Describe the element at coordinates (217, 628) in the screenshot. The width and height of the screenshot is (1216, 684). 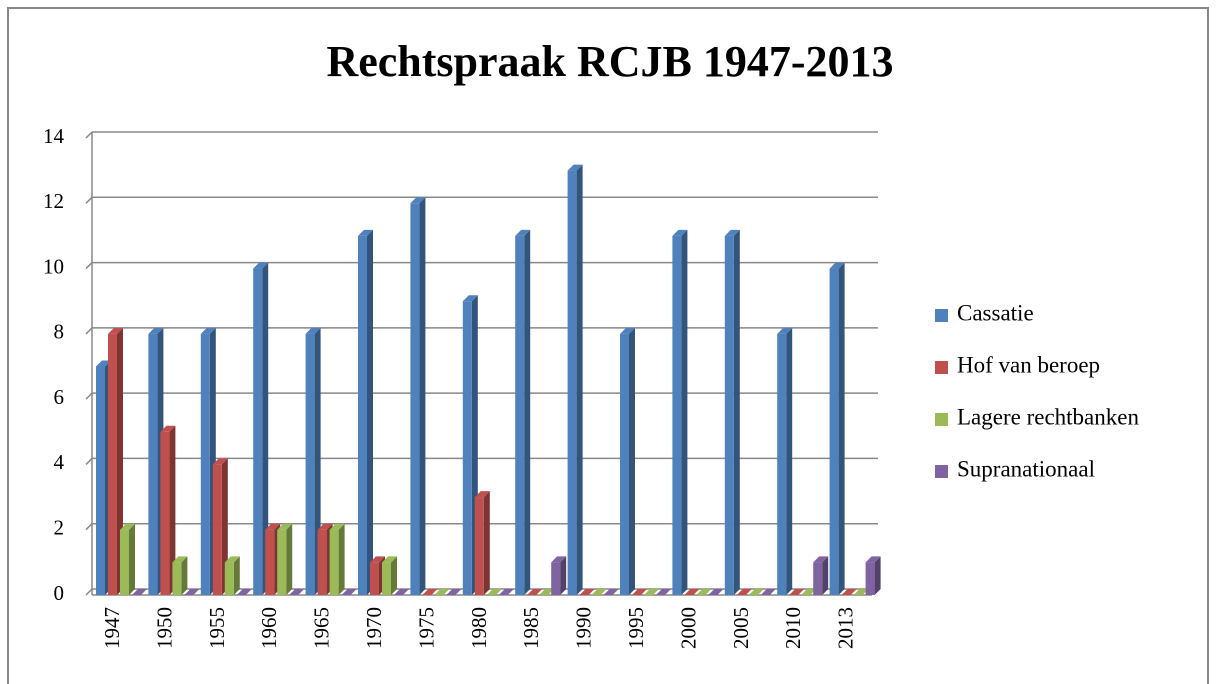
I see `x-tick-label: 1955` at that location.